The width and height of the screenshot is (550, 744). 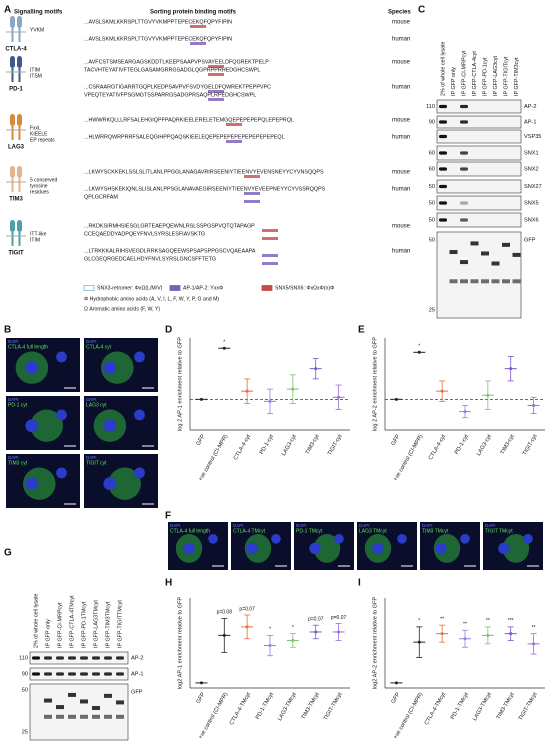 What do you see at coordinates (361, 330) in the screenshot?
I see `panel-label: E` at bounding box center [361, 330].